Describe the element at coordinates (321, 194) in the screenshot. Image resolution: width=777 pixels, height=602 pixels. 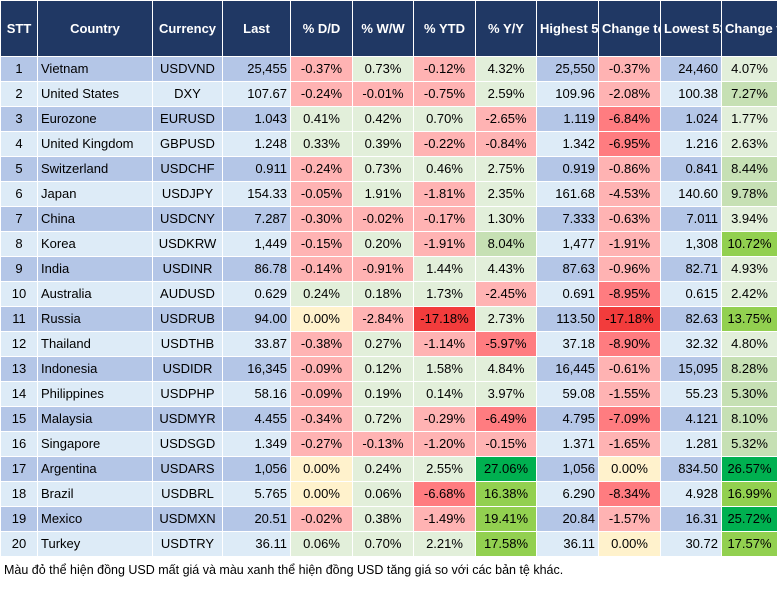
I see `cell-pct-dd: -0.05%` at that location.